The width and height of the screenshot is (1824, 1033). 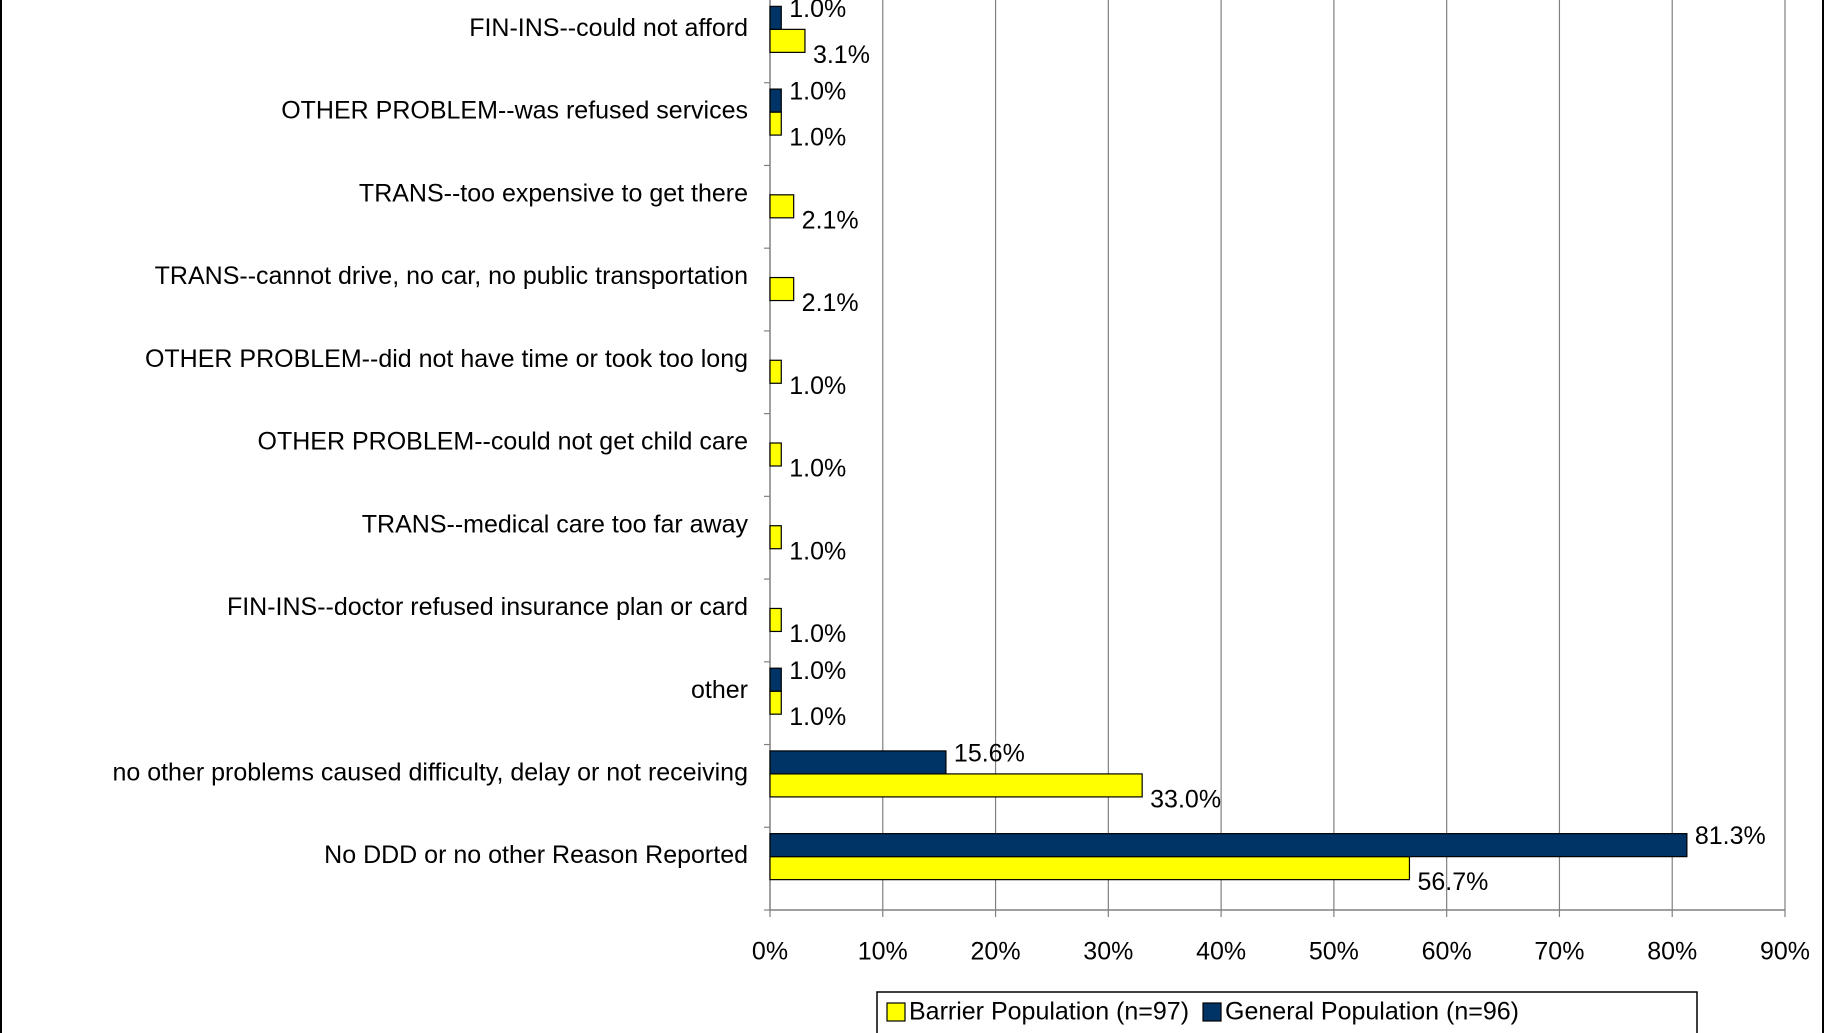 I want to click on y-tick-label: OTHER PROBLEM--was refused services, so click(x=514, y=111).